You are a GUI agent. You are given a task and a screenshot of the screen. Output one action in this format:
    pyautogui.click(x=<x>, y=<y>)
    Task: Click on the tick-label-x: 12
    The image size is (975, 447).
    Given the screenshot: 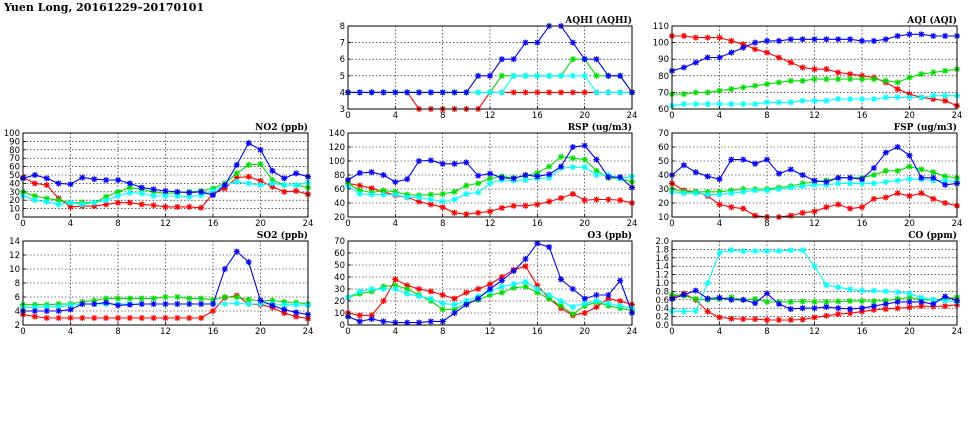 What is the action you would take?
    pyautogui.click(x=490, y=116)
    